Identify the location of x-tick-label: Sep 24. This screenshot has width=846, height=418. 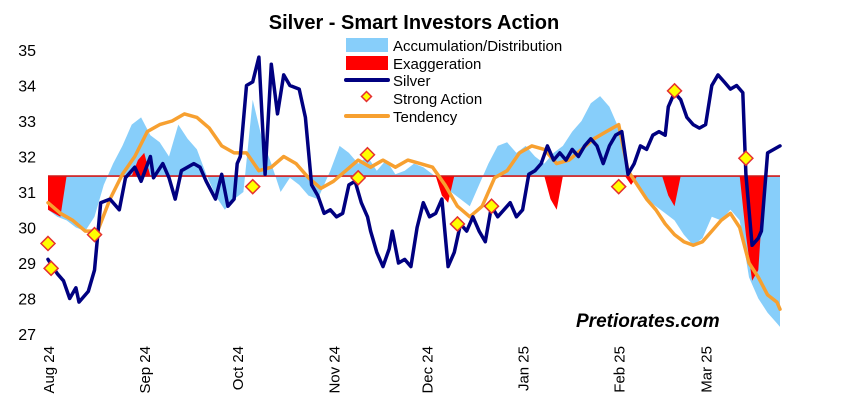
(145, 370).